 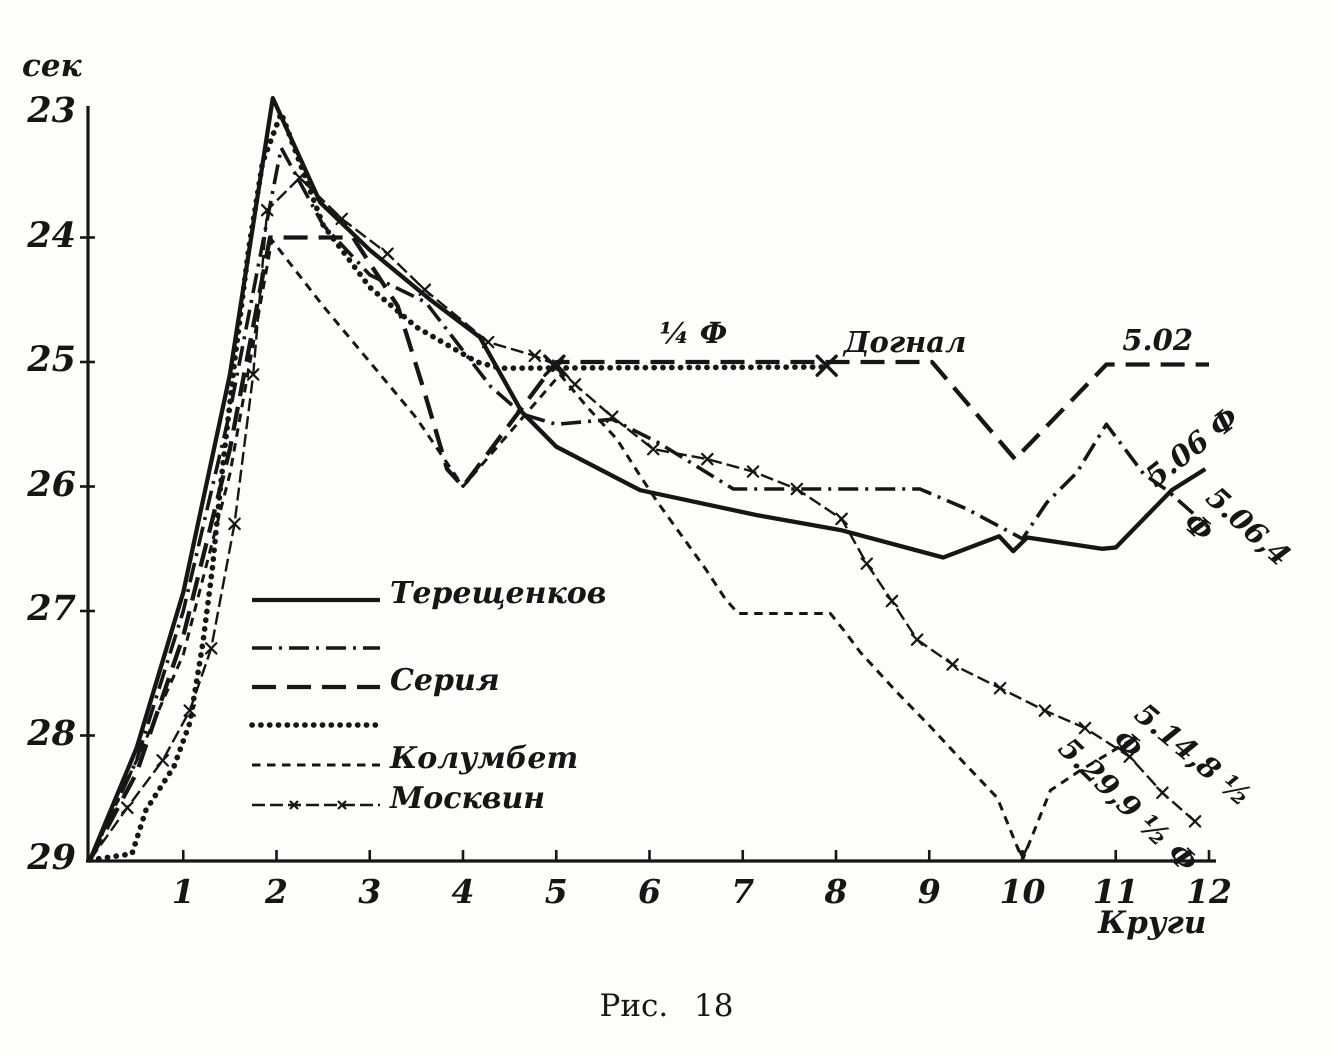 What do you see at coordinates (743, 891) in the screenshot?
I see `x-tick-label: 7` at bounding box center [743, 891].